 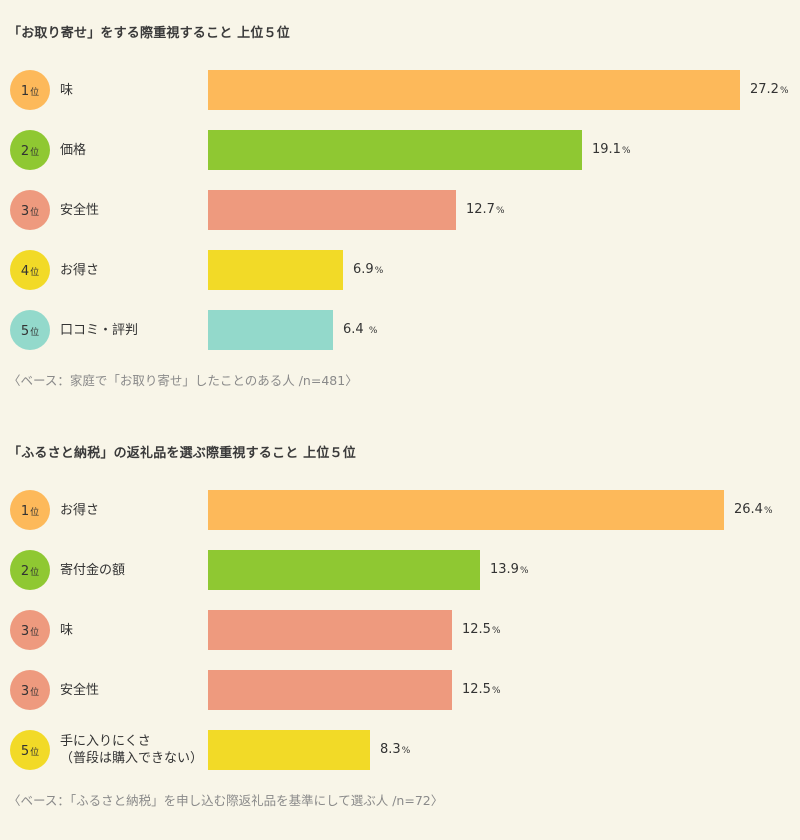 I want to click on value-label: 12.7%, so click(x=485, y=210).